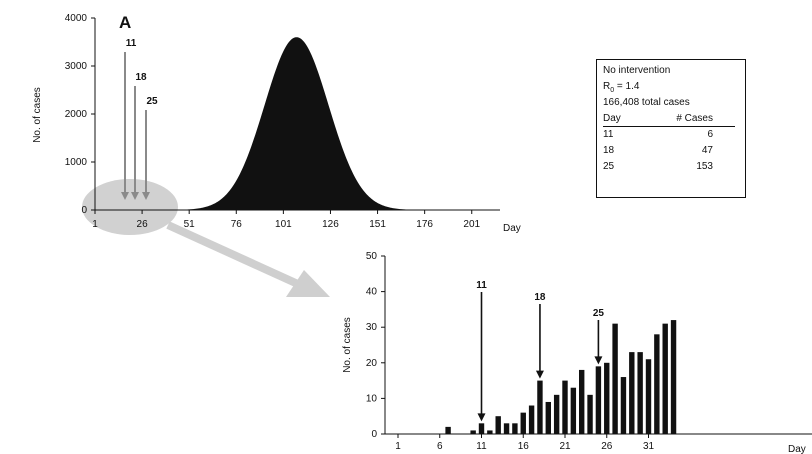 The width and height of the screenshot is (812, 454). Describe the element at coordinates (524, 446) in the screenshot. I see `x-tick-label: 16` at that location.